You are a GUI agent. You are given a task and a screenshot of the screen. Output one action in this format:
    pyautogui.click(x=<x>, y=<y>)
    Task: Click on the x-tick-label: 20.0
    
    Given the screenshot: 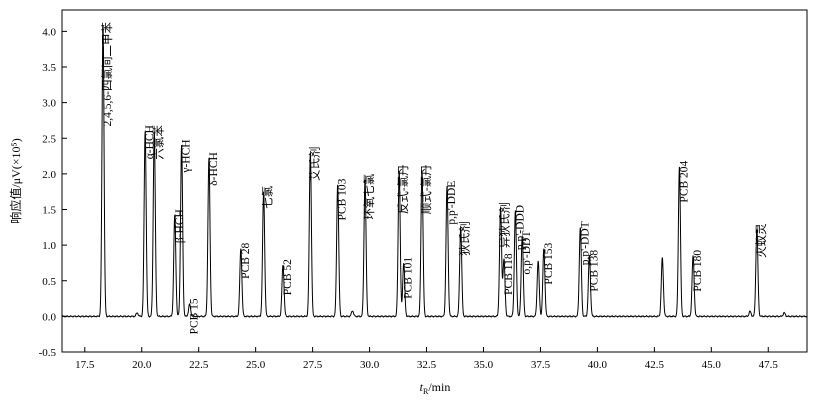 What is the action you would take?
    pyautogui.click(x=142, y=365)
    